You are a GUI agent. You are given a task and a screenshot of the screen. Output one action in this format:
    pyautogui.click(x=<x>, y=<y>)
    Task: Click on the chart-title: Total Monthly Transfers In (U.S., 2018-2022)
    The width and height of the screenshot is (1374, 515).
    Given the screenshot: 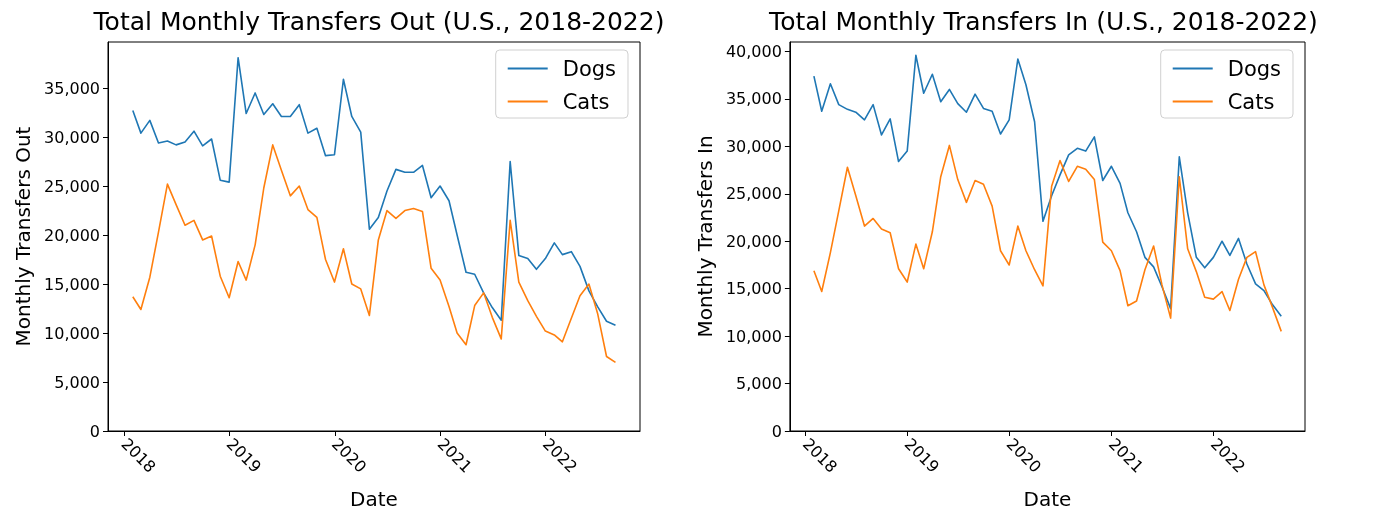 What is the action you would take?
    pyautogui.click(x=1043, y=21)
    